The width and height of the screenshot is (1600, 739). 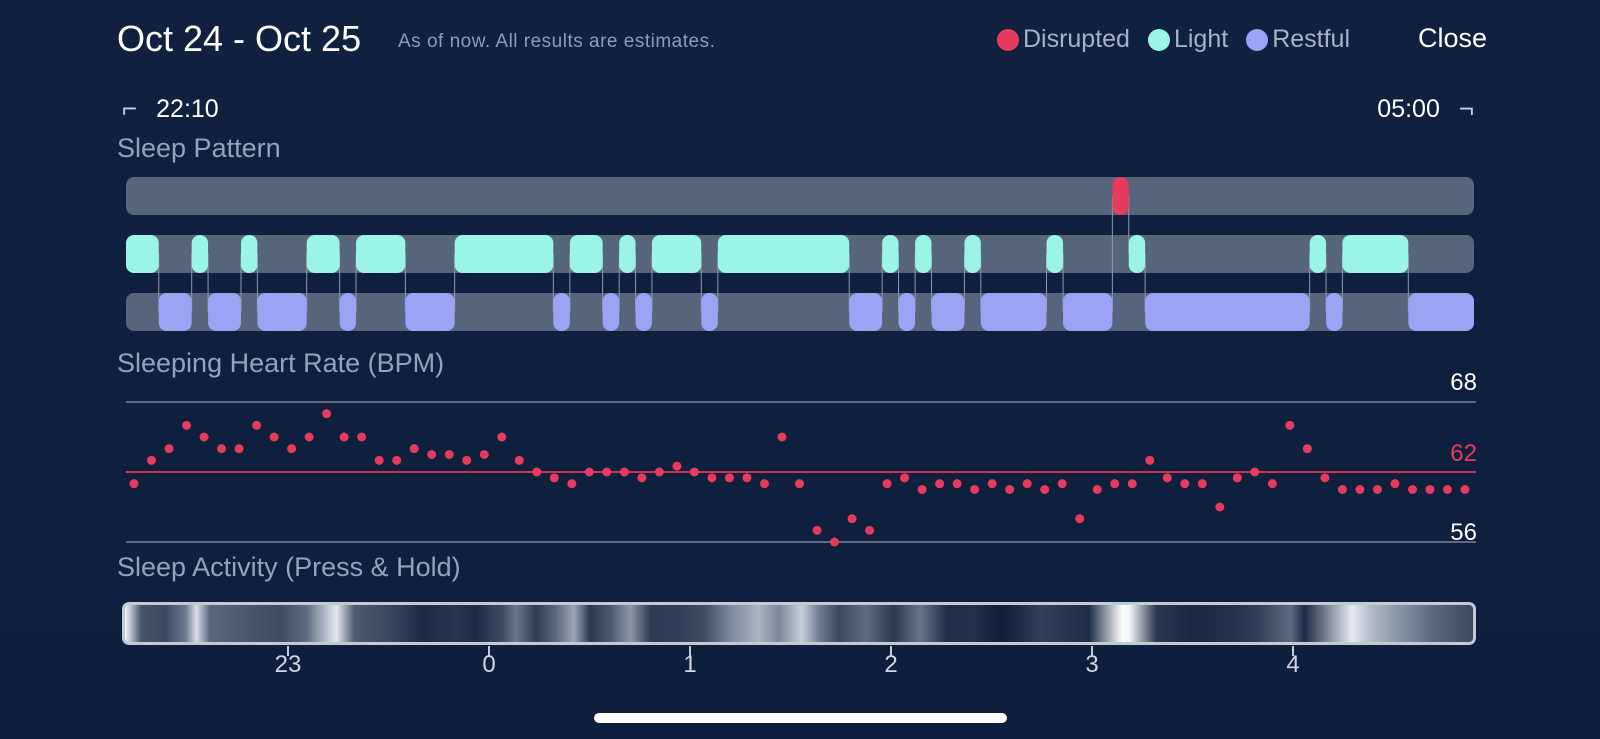 I want to click on time-start: ⌐ 22:10, so click(x=170, y=108).